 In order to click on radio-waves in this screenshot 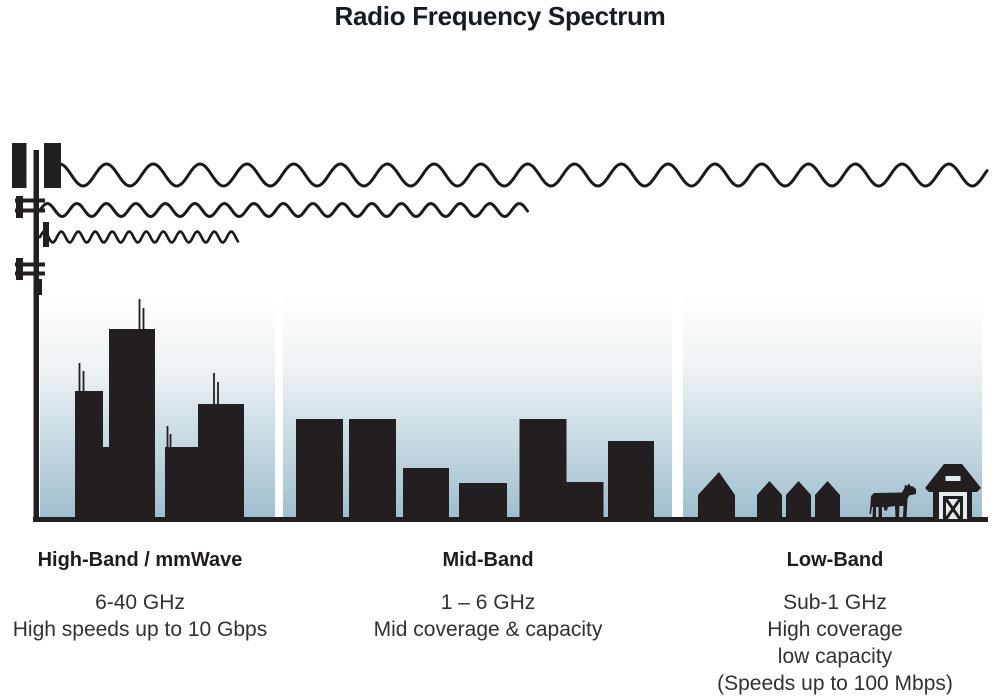, I will do `click(513, 203)`.